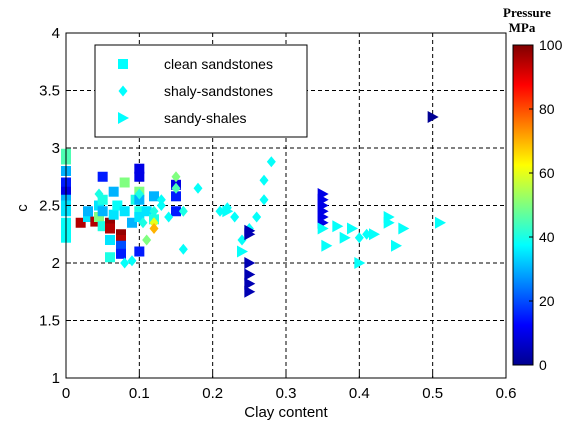 This screenshot has width=574, height=425. What do you see at coordinates (286, 393) in the screenshot?
I see `x-tick-label: 0.3` at bounding box center [286, 393].